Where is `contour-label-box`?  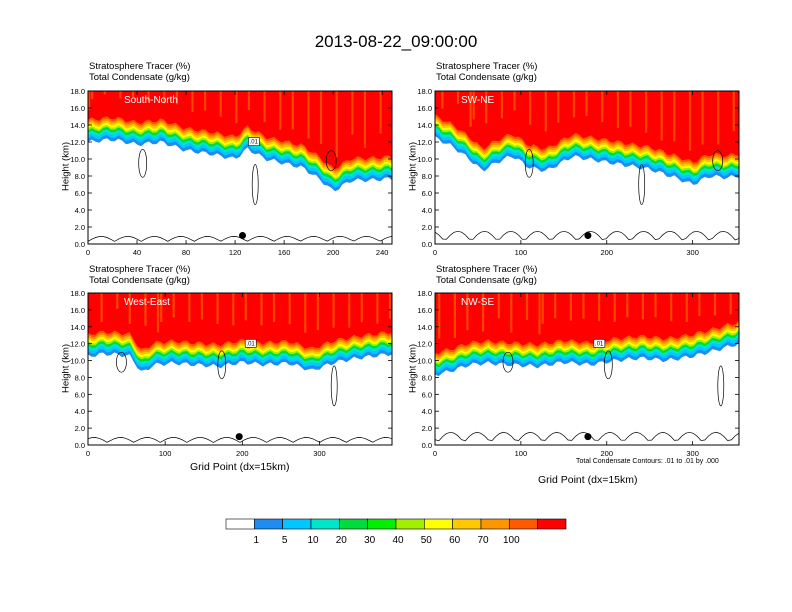
contour-label-box is located at coordinates (250, 343).